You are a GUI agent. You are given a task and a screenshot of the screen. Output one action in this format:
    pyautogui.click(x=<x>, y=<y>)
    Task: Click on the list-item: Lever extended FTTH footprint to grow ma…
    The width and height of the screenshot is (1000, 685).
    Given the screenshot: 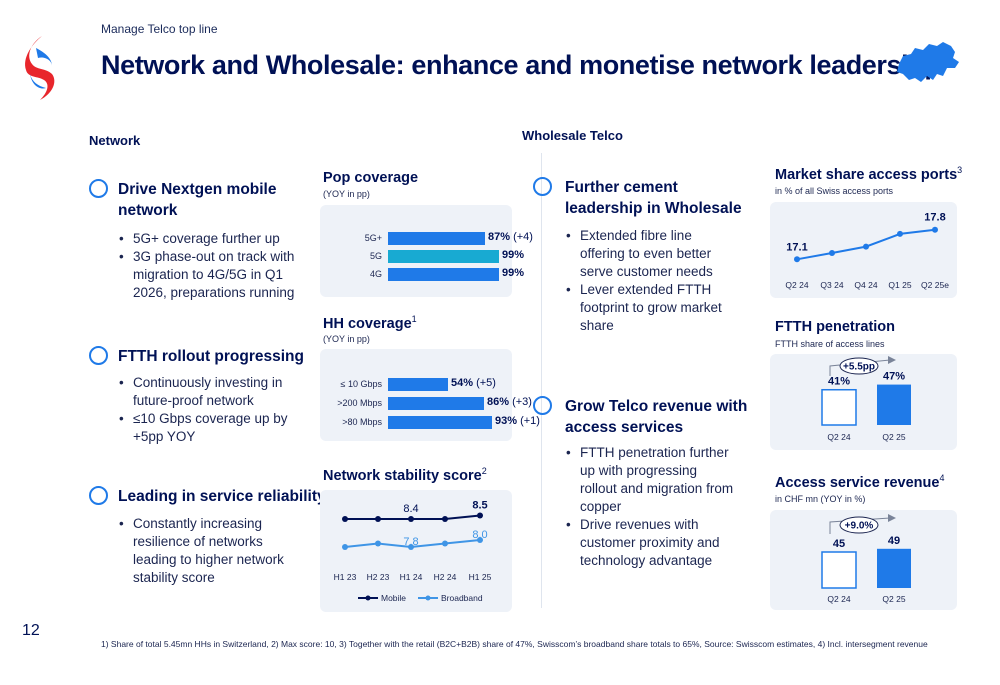 What is the action you would take?
    pyautogui.click(x=651, y=308)
    